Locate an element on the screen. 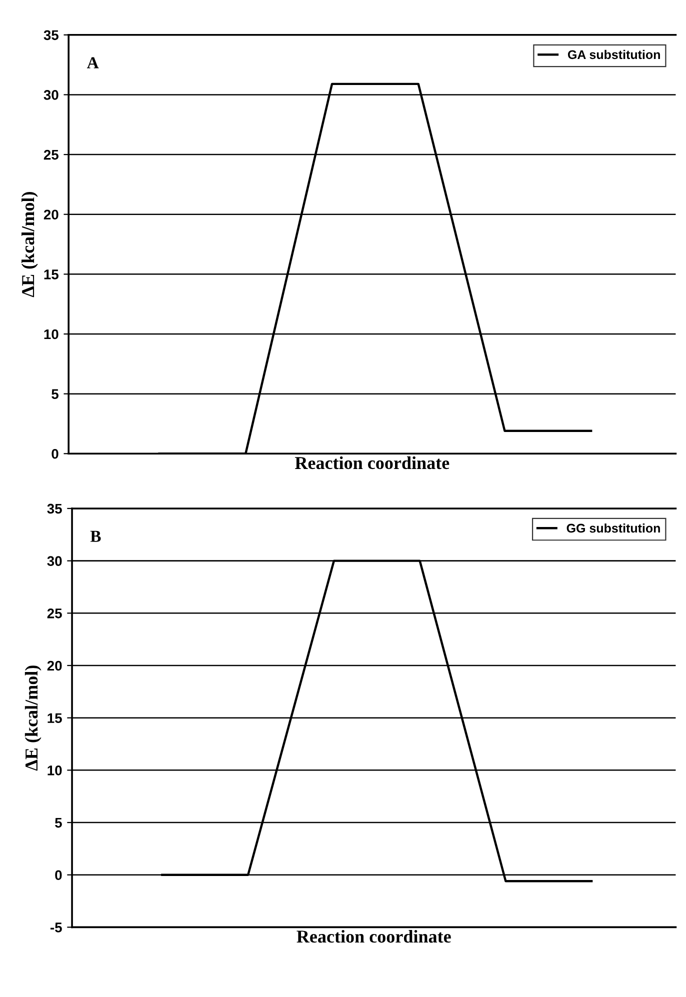 The image size is (686, 997). annotation: A is located at coordinates (92, 62).